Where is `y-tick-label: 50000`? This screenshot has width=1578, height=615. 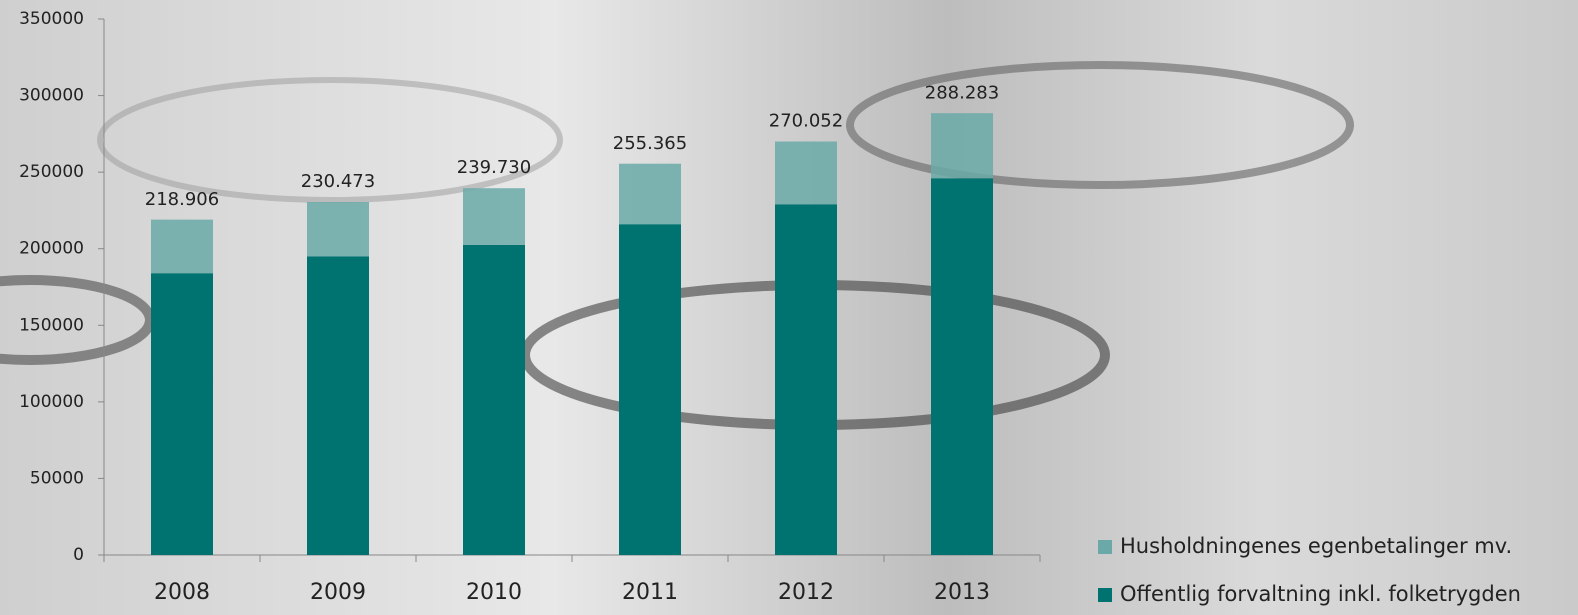
y-tick-label: 50000 is located at coordinates (57, 478).